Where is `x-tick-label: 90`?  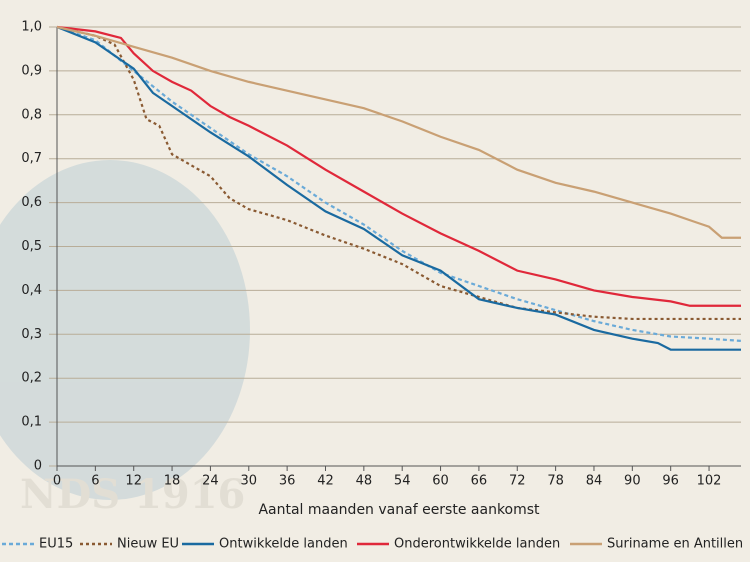
x-tick-label: 90 is located at coordinates (632, 481).